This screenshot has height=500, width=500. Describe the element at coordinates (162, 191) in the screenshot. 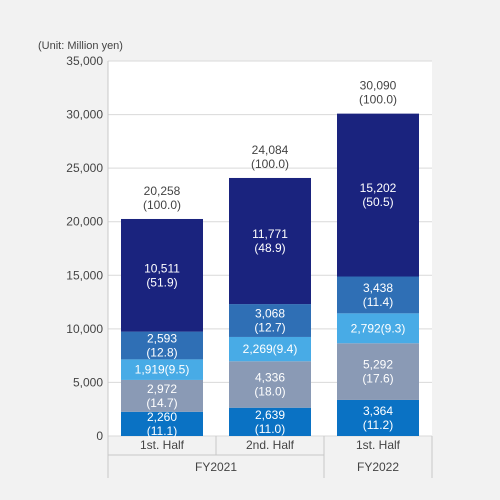

I see `total-label: 20,258` at that location.